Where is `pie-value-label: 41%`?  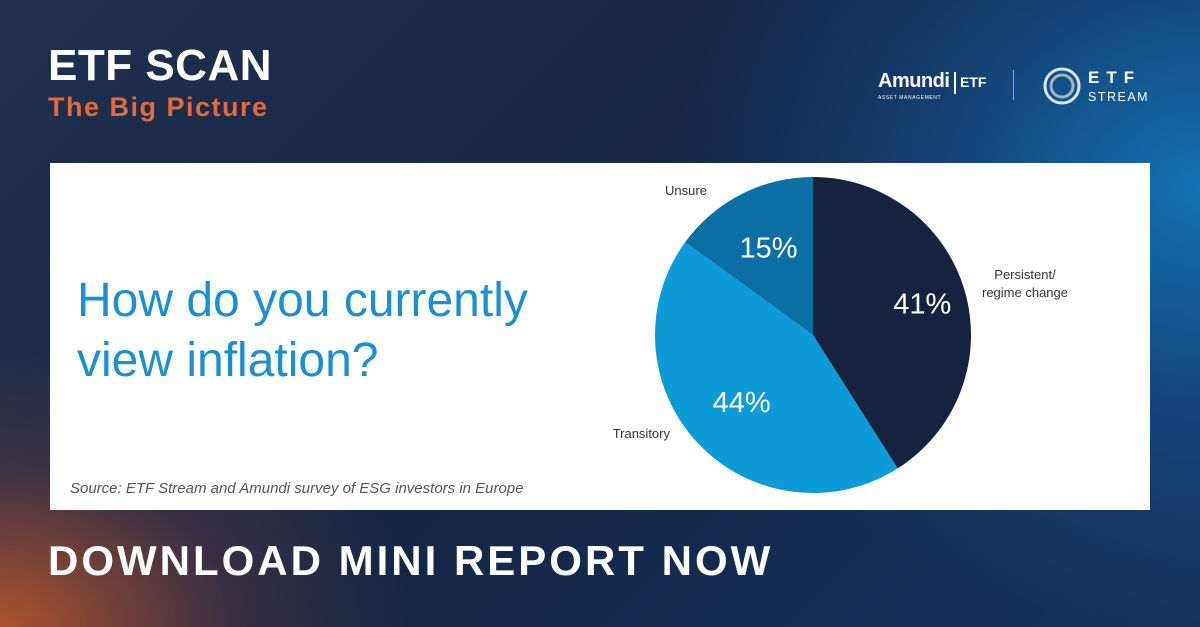
pie-value-label: 41% is located at coordinates (922, 304).